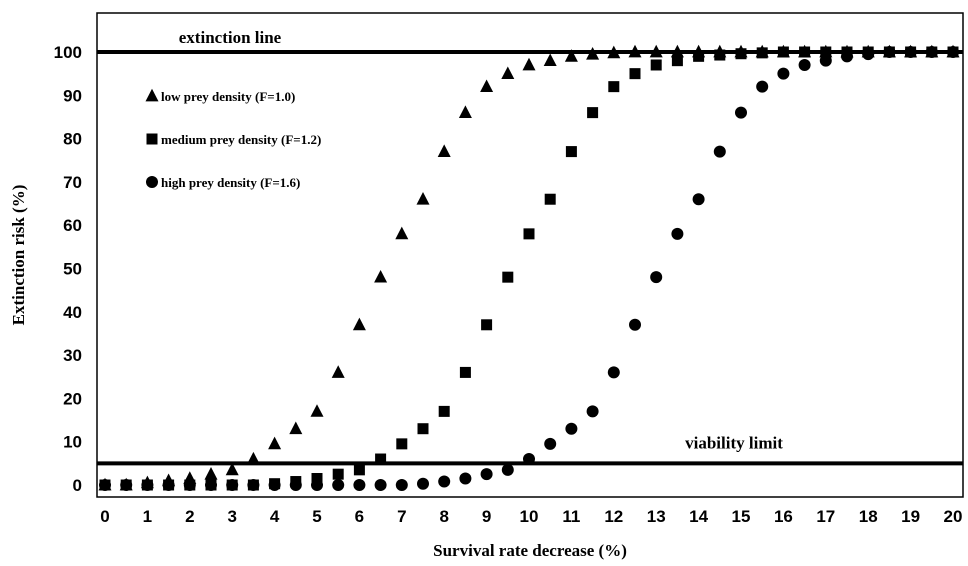 This screenshot has width=968, height=566. What do you see at coordinates (741, 516) in the screenshot?
I see `x-tick-label: 15` at bounding box center [741, 516].